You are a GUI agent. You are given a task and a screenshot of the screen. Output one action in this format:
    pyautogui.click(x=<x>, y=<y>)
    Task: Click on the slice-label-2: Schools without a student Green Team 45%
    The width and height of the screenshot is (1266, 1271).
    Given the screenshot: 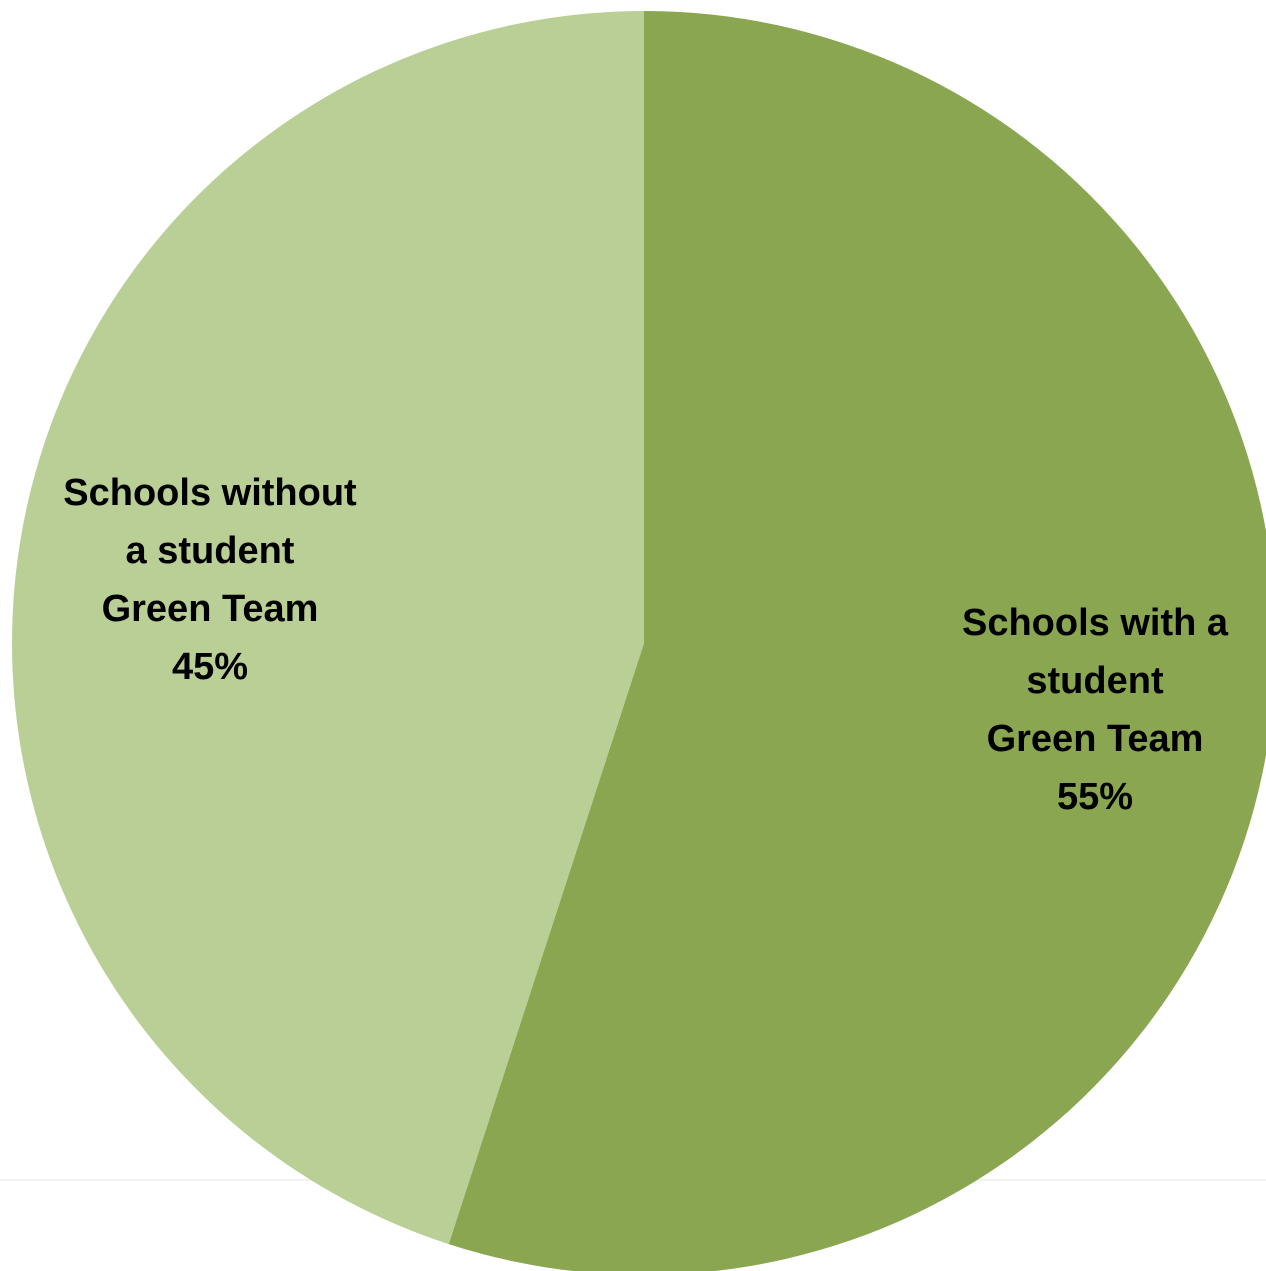 What is the action you would take?
    pyautogui.click(x=210, y=580)
    